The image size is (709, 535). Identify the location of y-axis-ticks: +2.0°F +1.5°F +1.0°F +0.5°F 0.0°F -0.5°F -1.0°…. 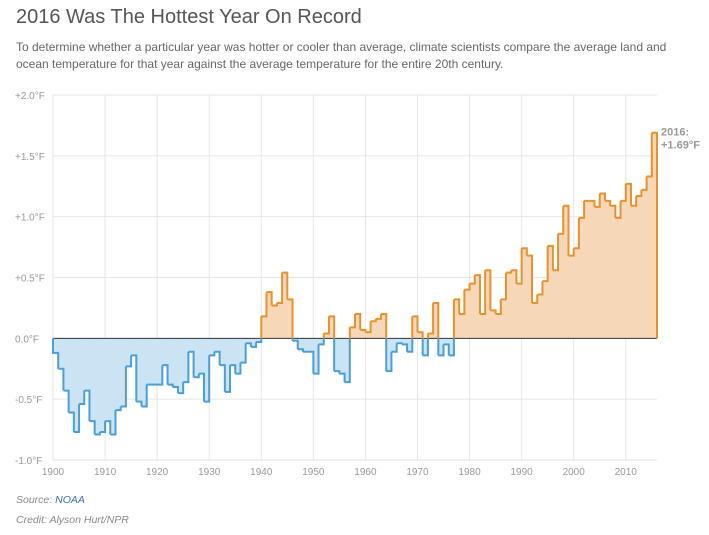
(30, 279).